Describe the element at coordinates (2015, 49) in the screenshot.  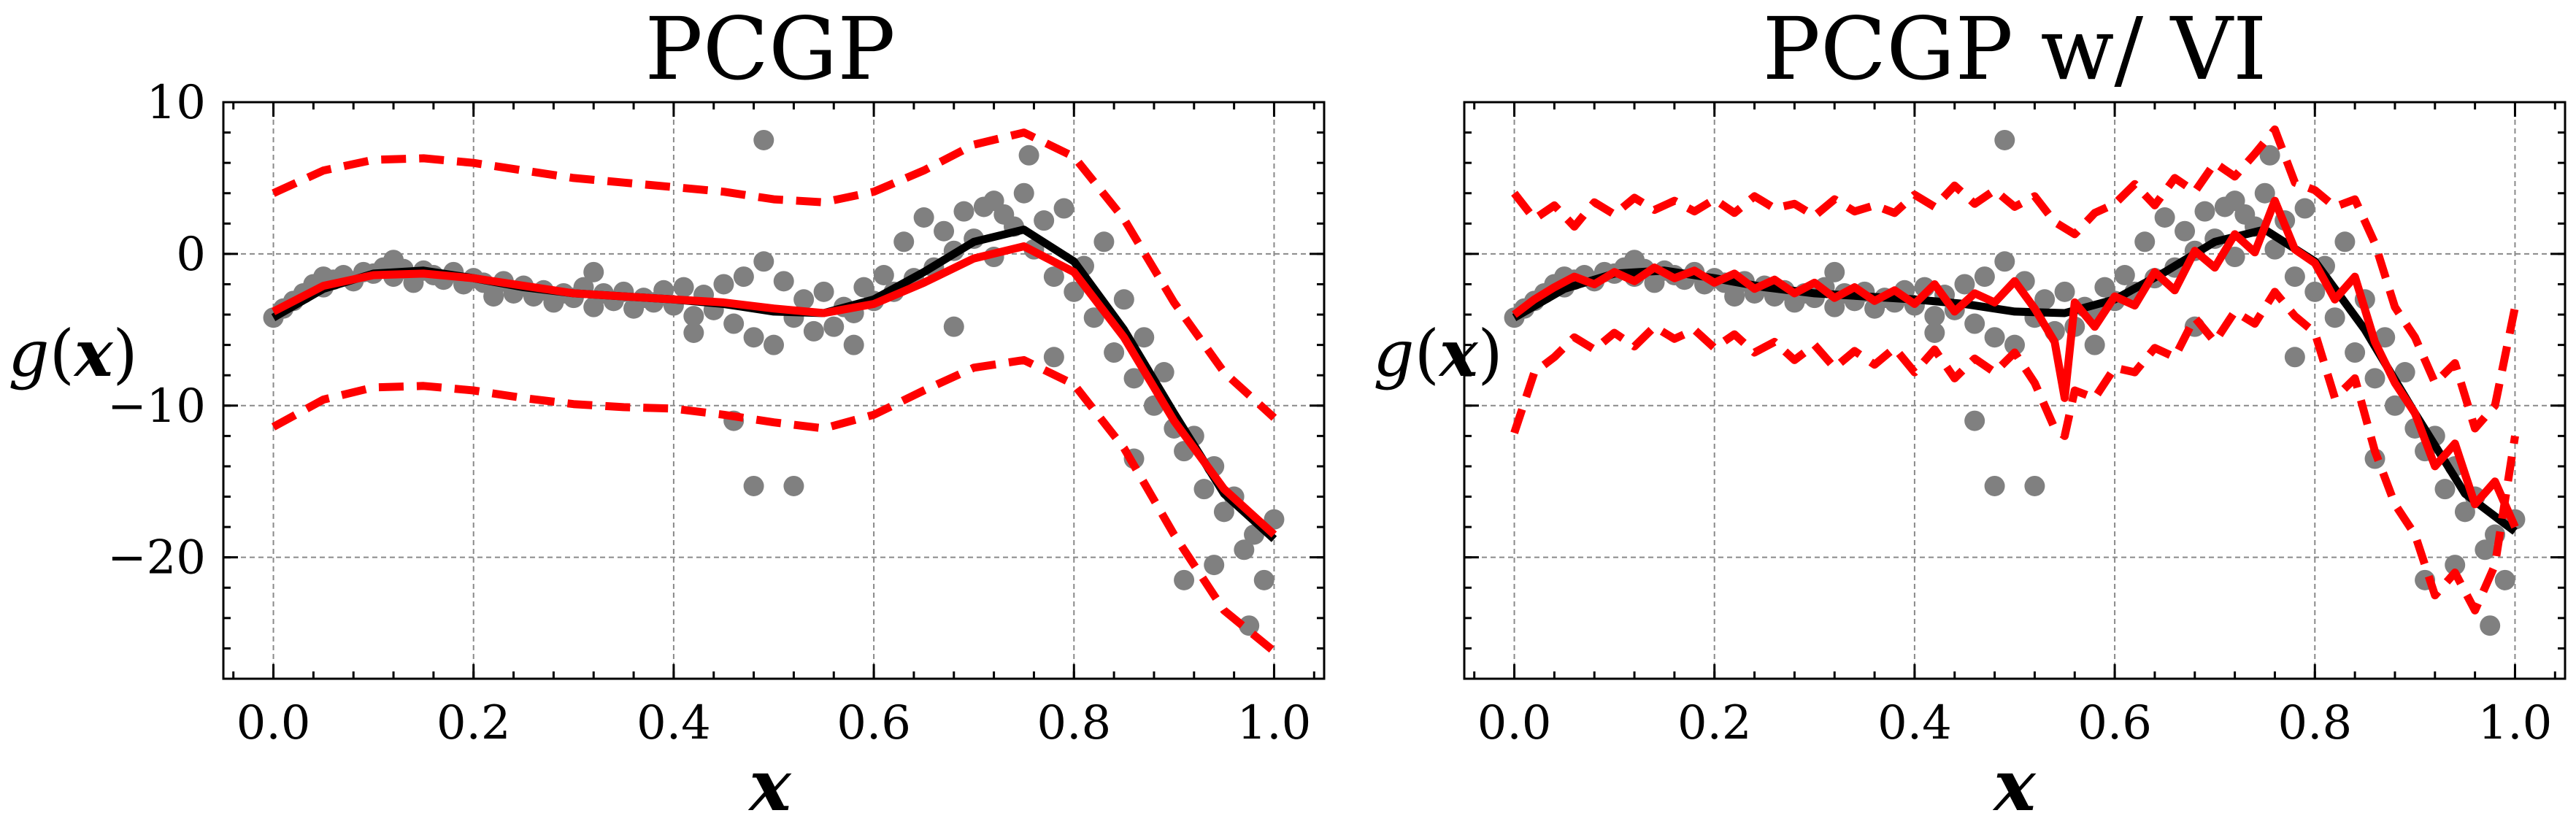
I see `chart-title: PCGP w/ VI` at that location.